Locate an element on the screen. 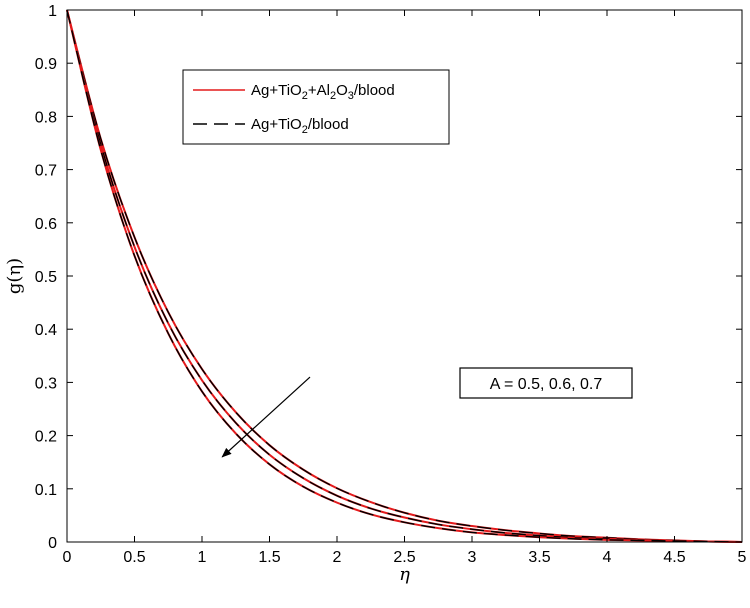 Image resolution: width=750 pixels, height=608 pixels. x-tick-label: 1 is located at coordinates (202, 557).